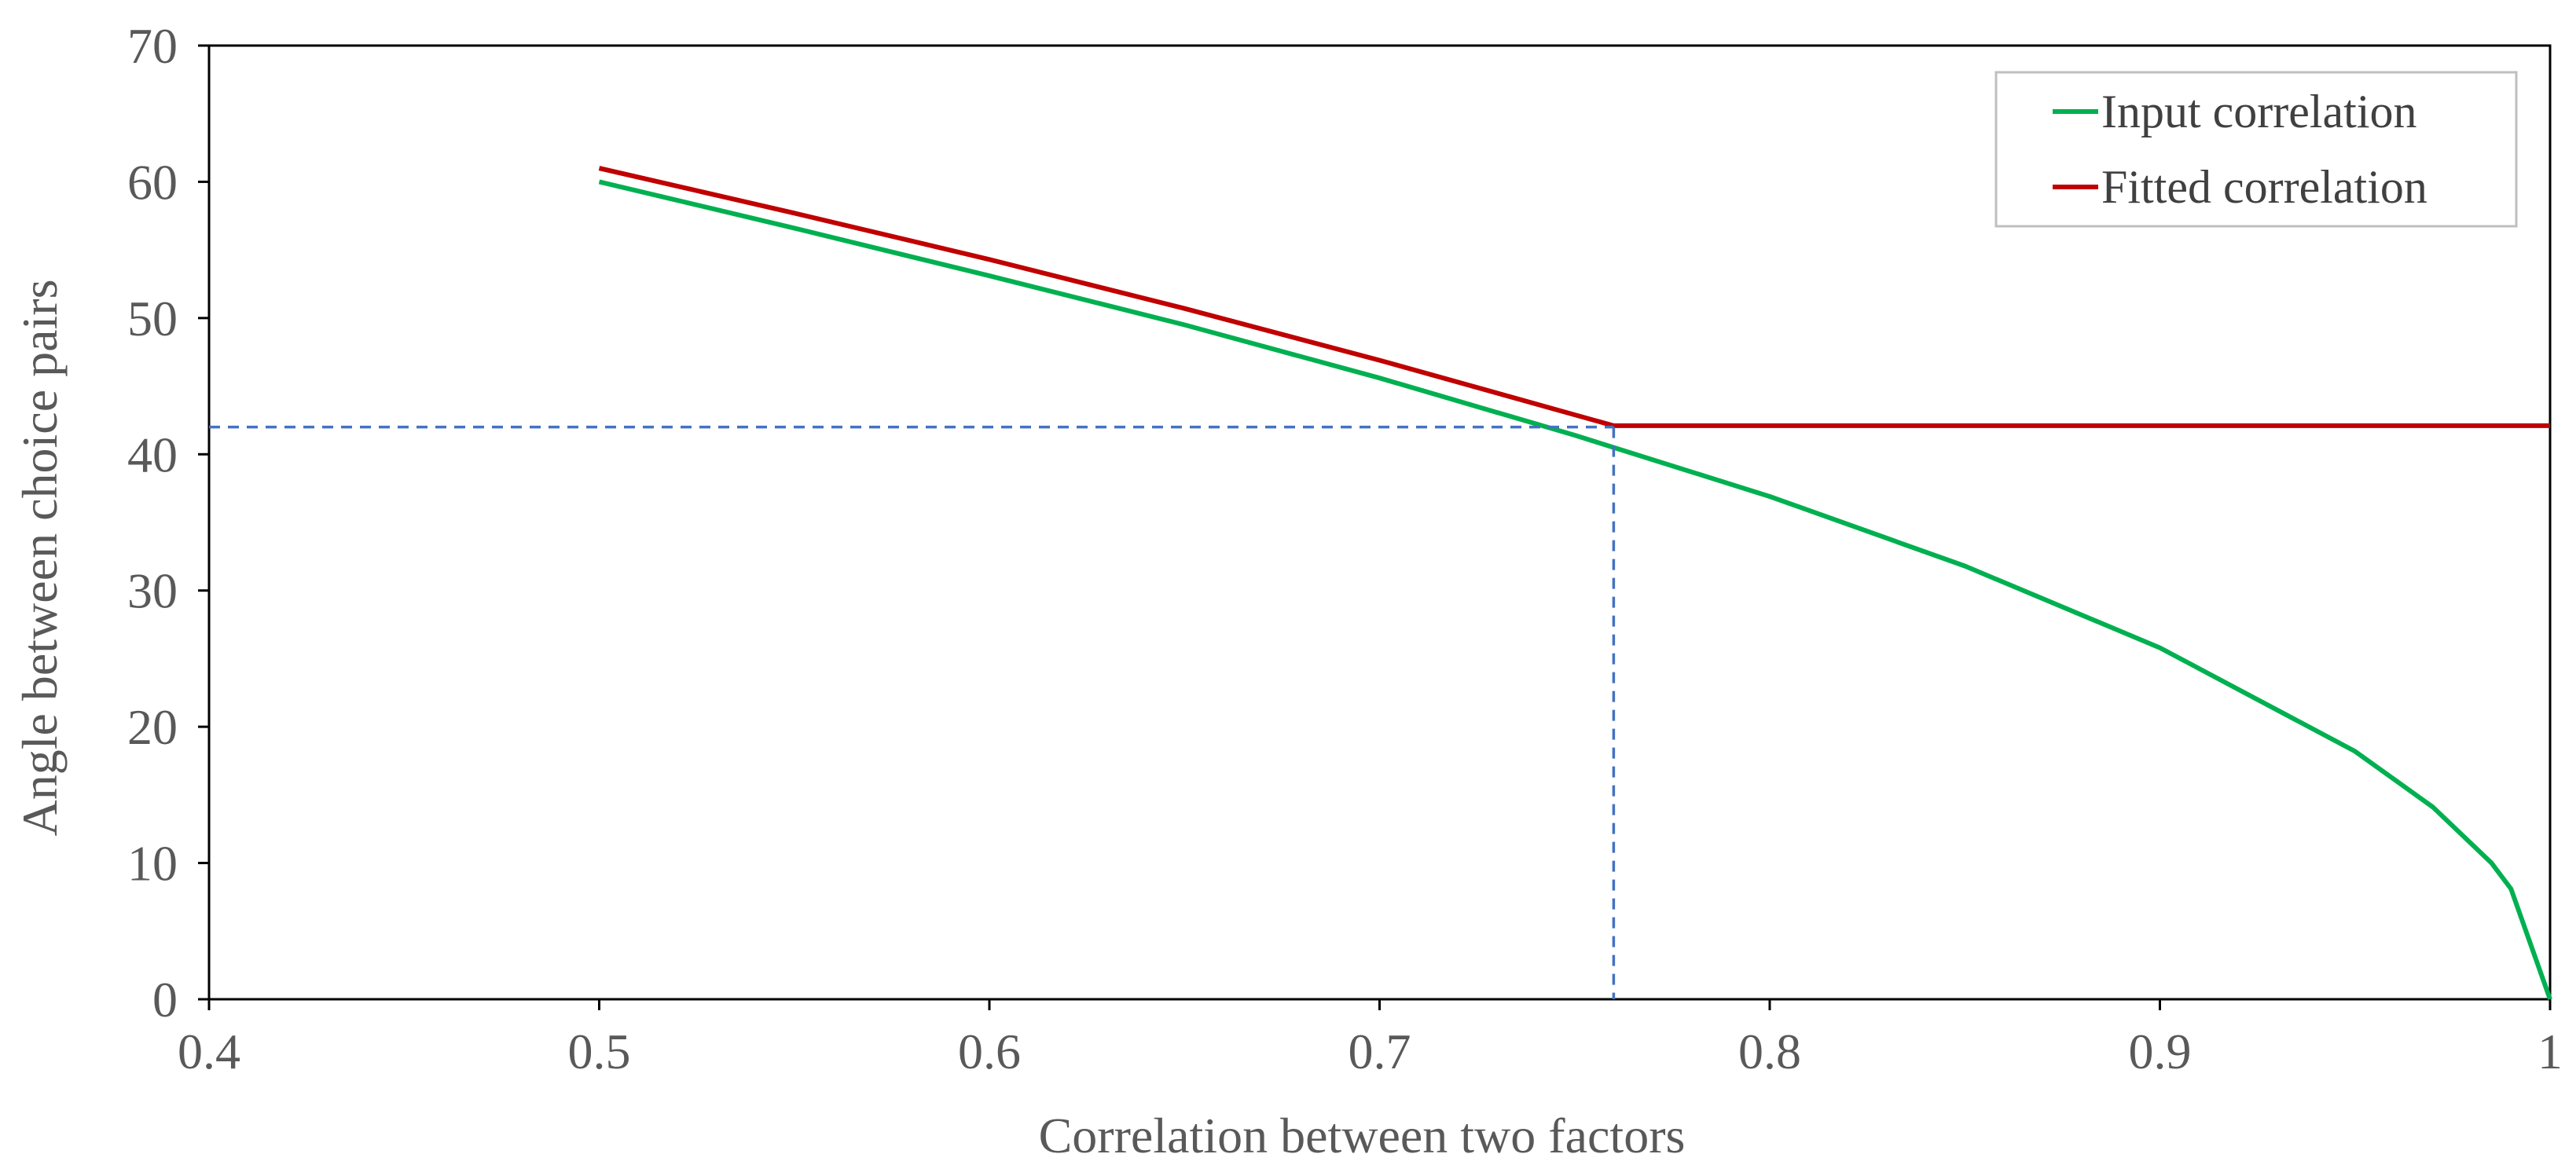 This screenshot has height=1176, width=2576. Describe the element at coordinates (152, 727) in the screenshot. I see `y-tick-label: 20` at that location.